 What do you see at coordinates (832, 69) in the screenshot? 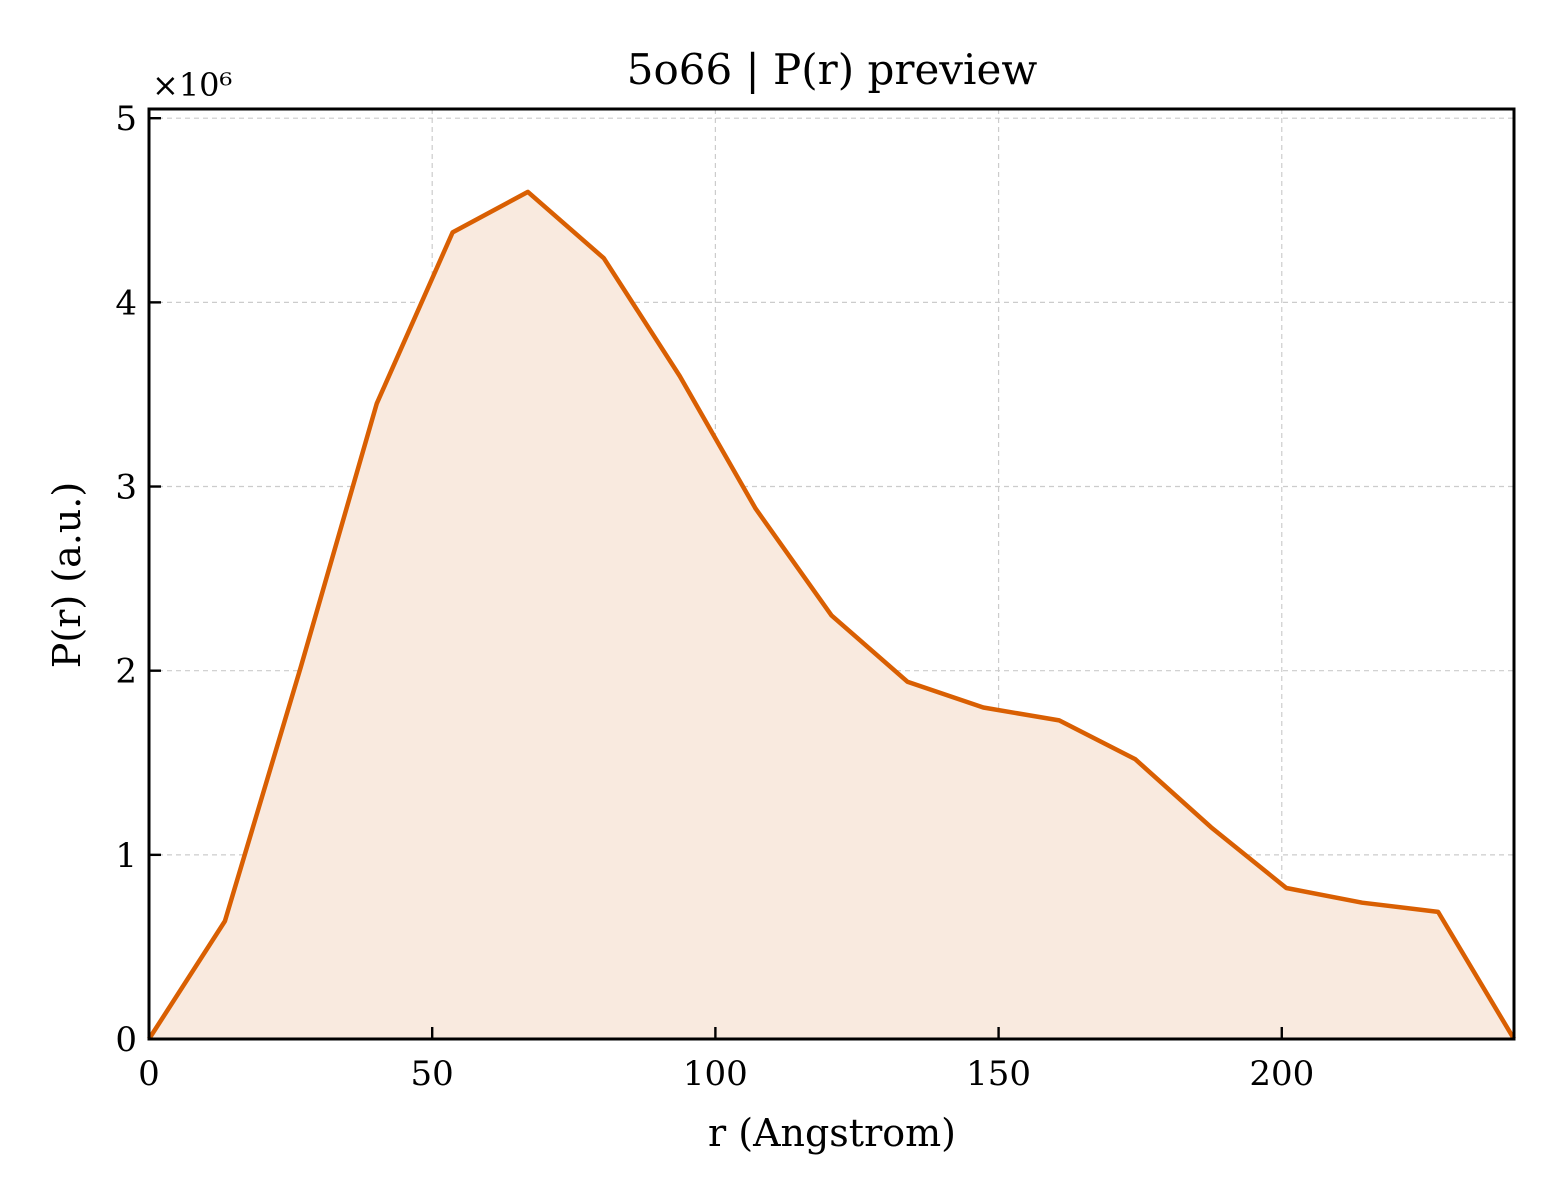
I see `chart-title: 5o66 | P(r) preview` at bounding box center [832, 69].